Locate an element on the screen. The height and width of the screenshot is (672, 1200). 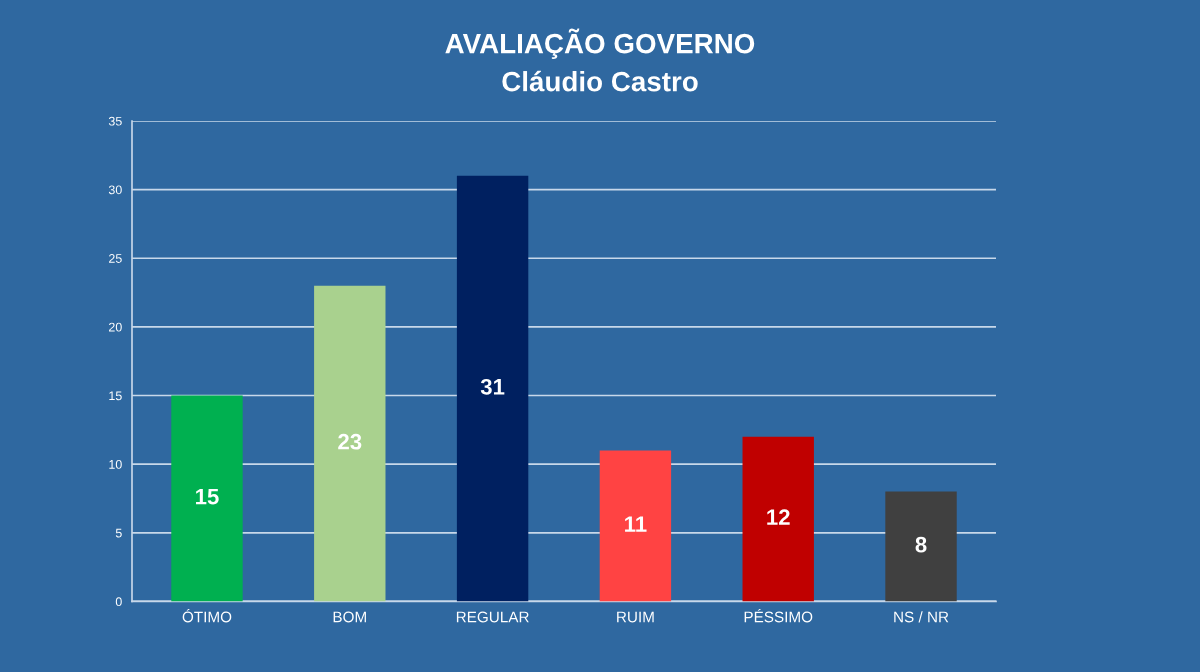
chart-subtitle: Cláudio Castro is located at coordinates (600, 81).